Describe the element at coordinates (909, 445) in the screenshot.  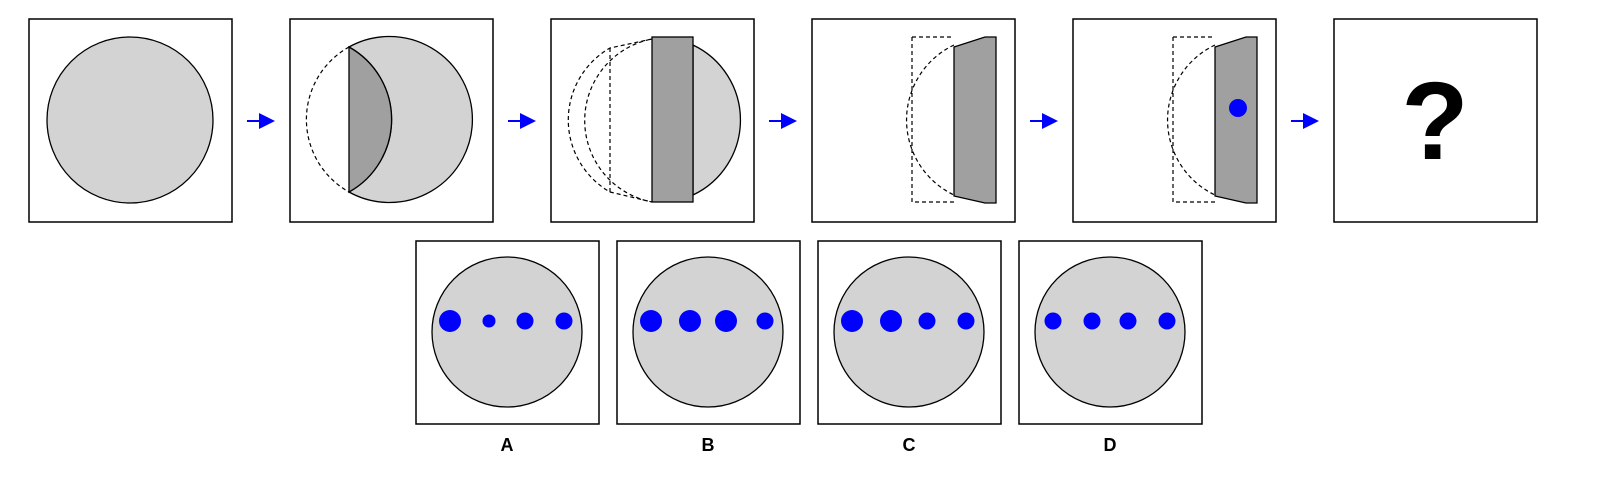
I see `option-label: C` at that location.